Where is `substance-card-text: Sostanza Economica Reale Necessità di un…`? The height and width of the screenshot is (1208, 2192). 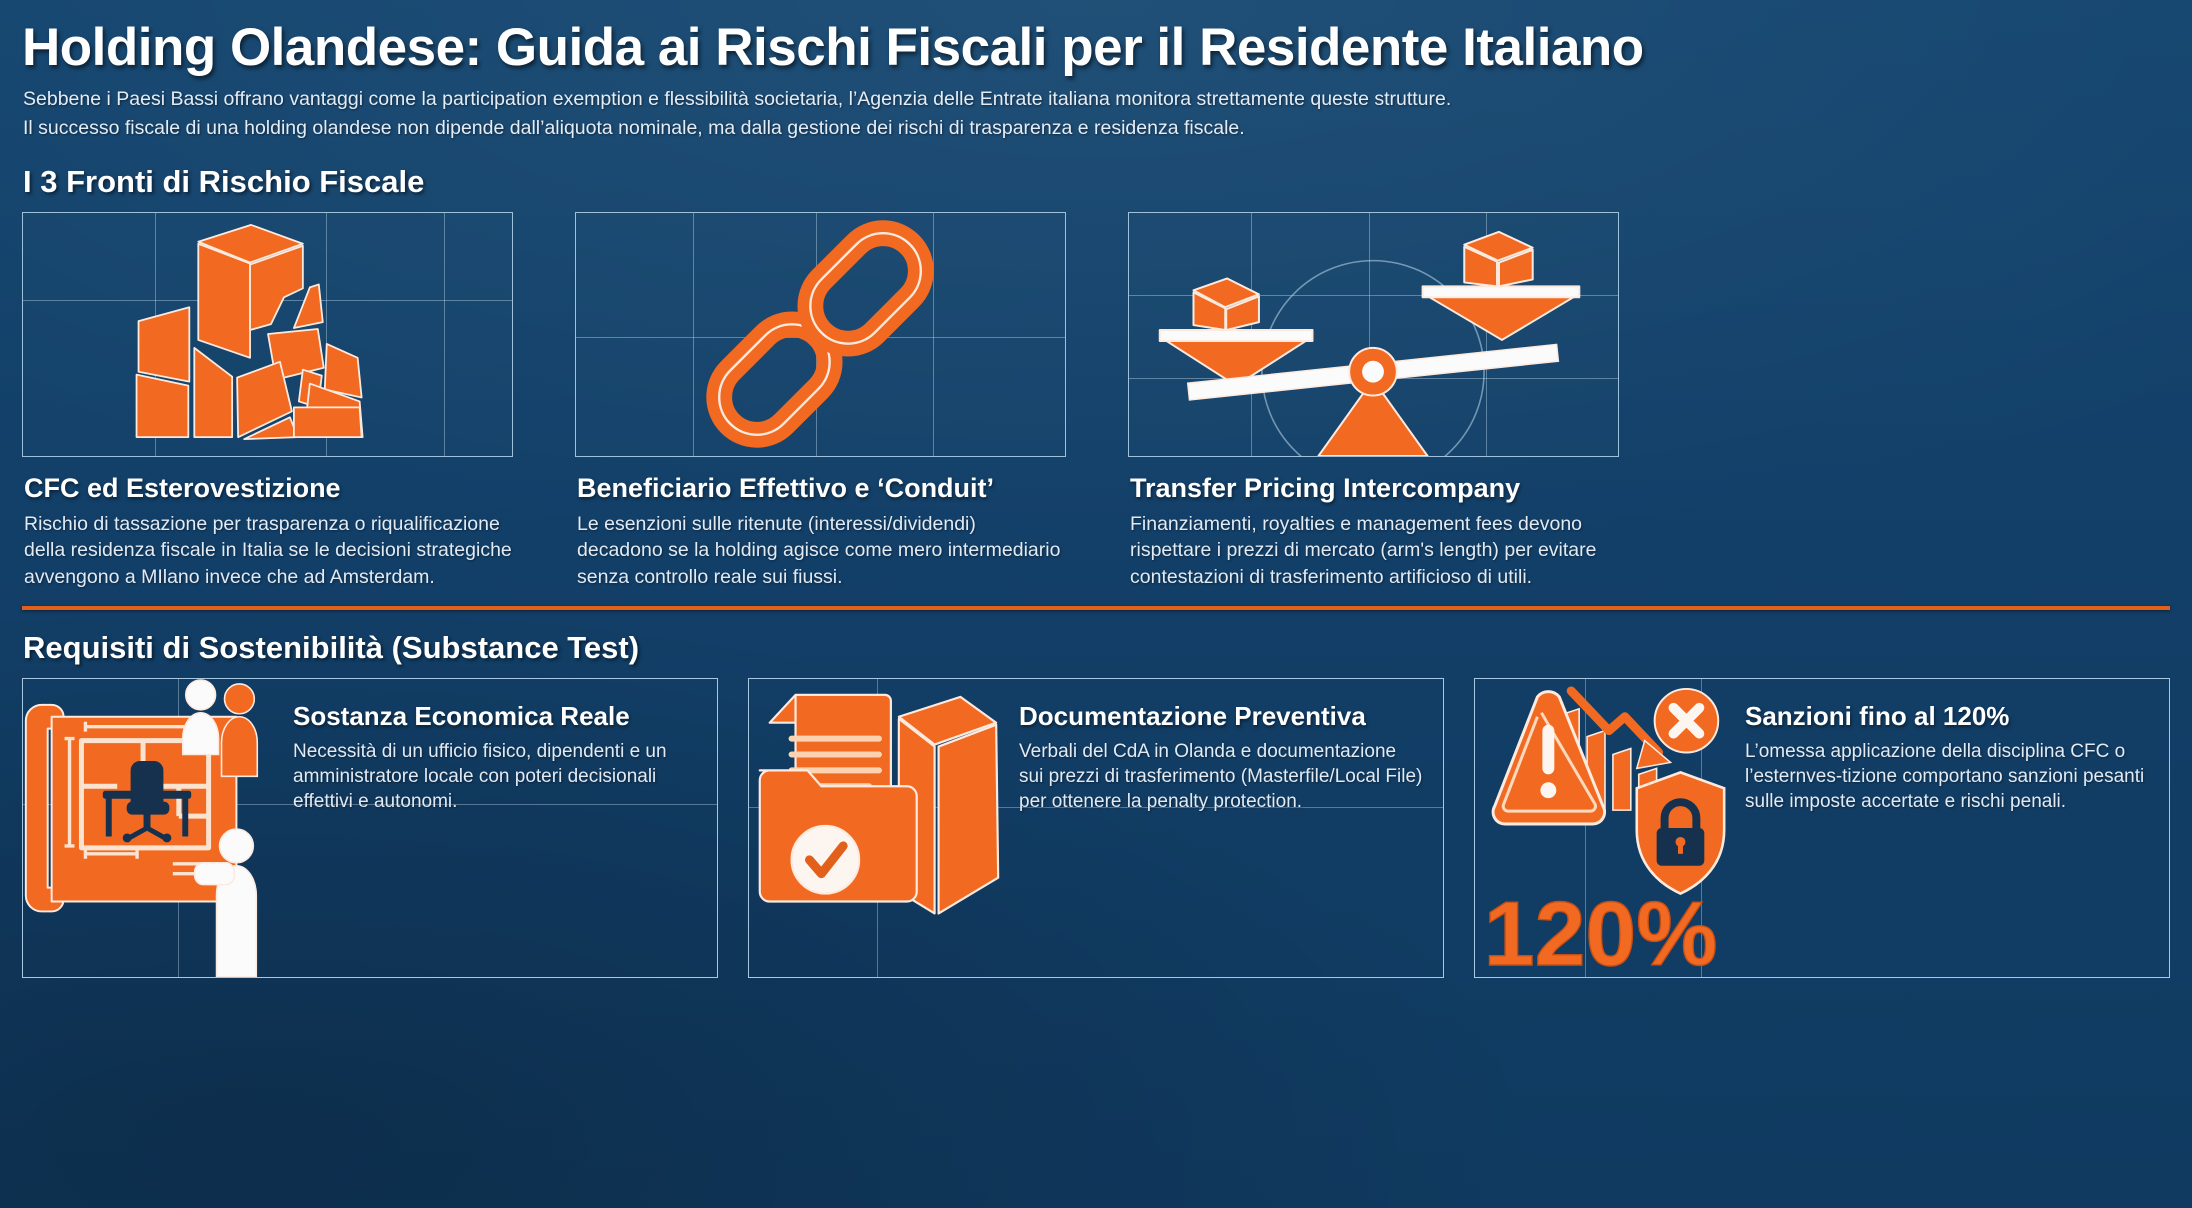
substance-card-text: Sostanza Economica Reale Necessità di un… is located at coordinates (496, 828).